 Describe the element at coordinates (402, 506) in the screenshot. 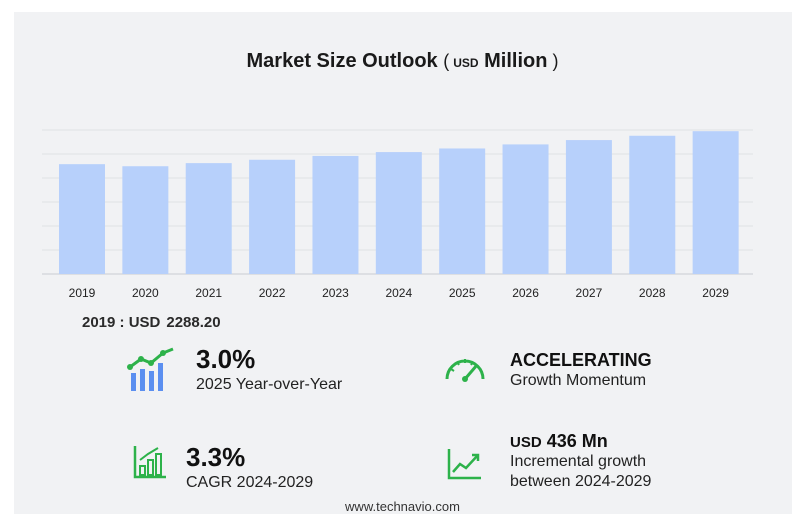

I see `source-footer: www.technavio.com` at that location.